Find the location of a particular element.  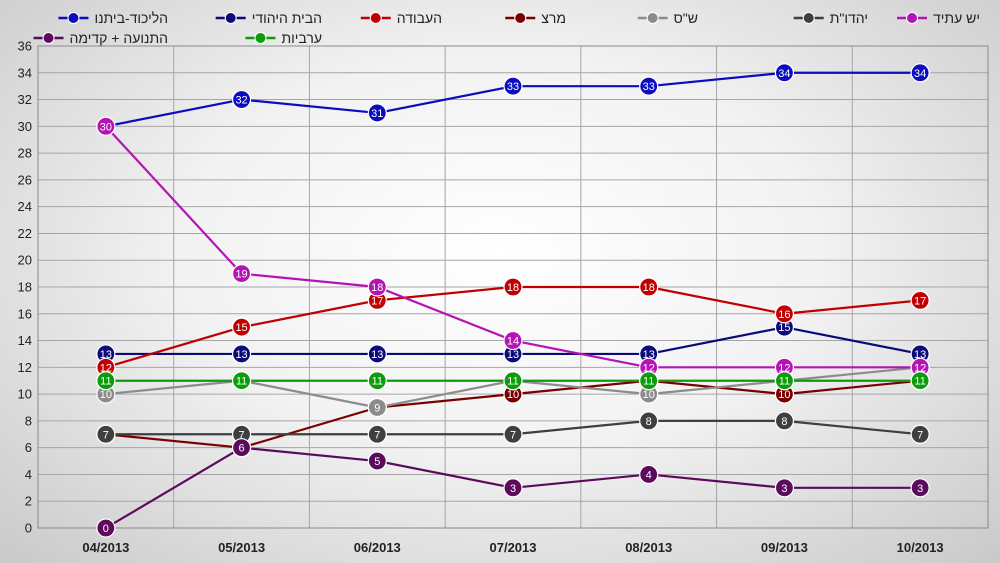

y-tick-label: 32 is located at coordinates (25, 99).